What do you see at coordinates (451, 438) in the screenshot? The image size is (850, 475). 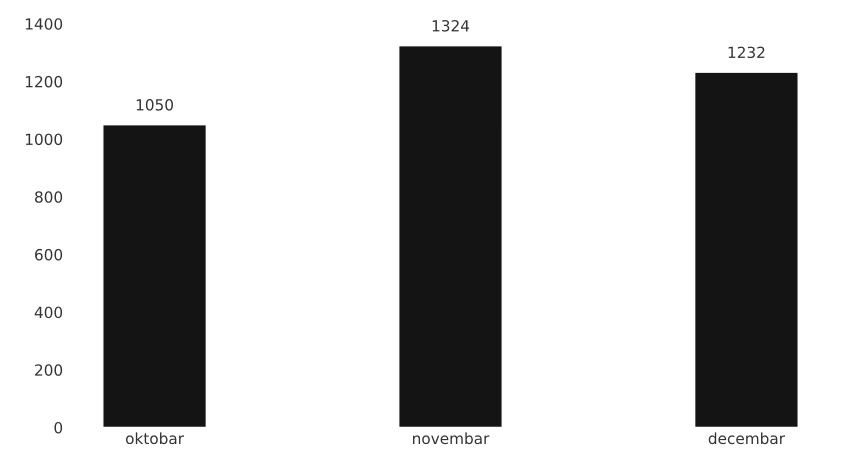 I see `x-tick-label: novembar` at bounding box center [451, 438].